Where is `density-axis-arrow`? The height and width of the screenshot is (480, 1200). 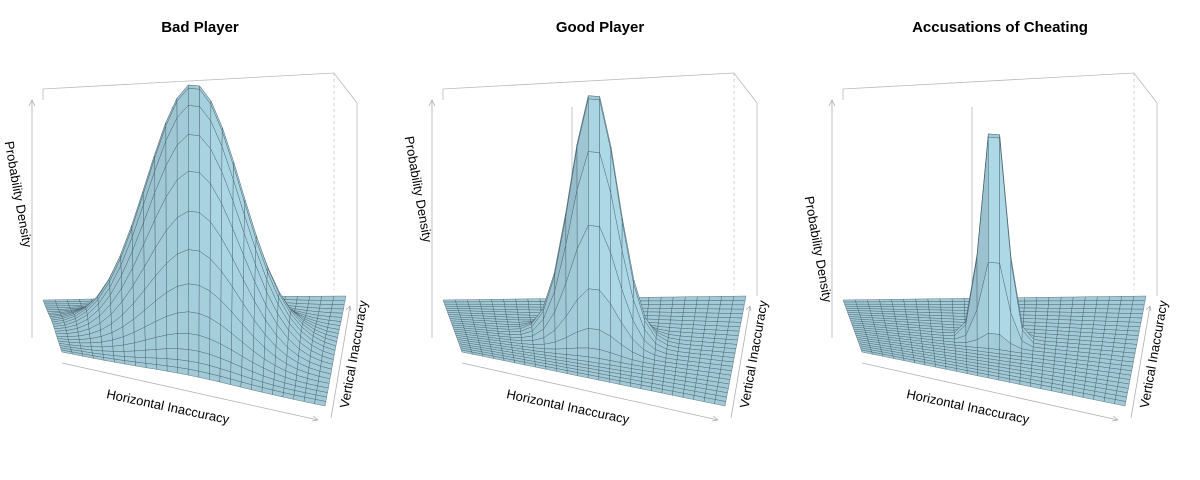
density-axis-arrow is located at coordinates (432, 218).